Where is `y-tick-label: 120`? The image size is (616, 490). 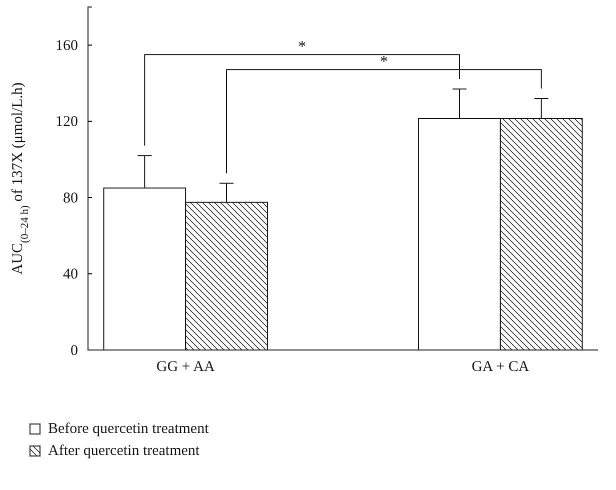
y-tick-label: 120 is located at coordinates (67, 122).